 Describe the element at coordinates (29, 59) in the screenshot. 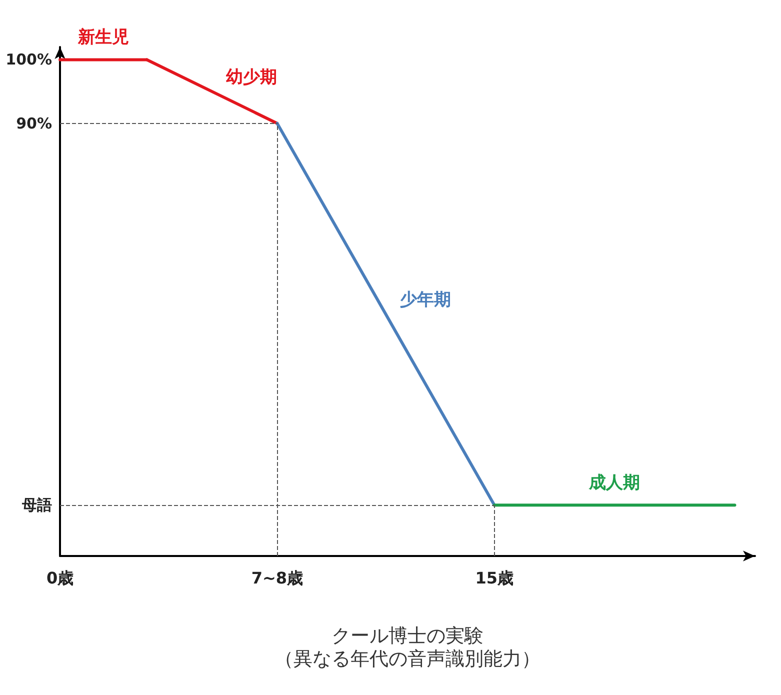

I see `y-tick-label: 100%` at that location.